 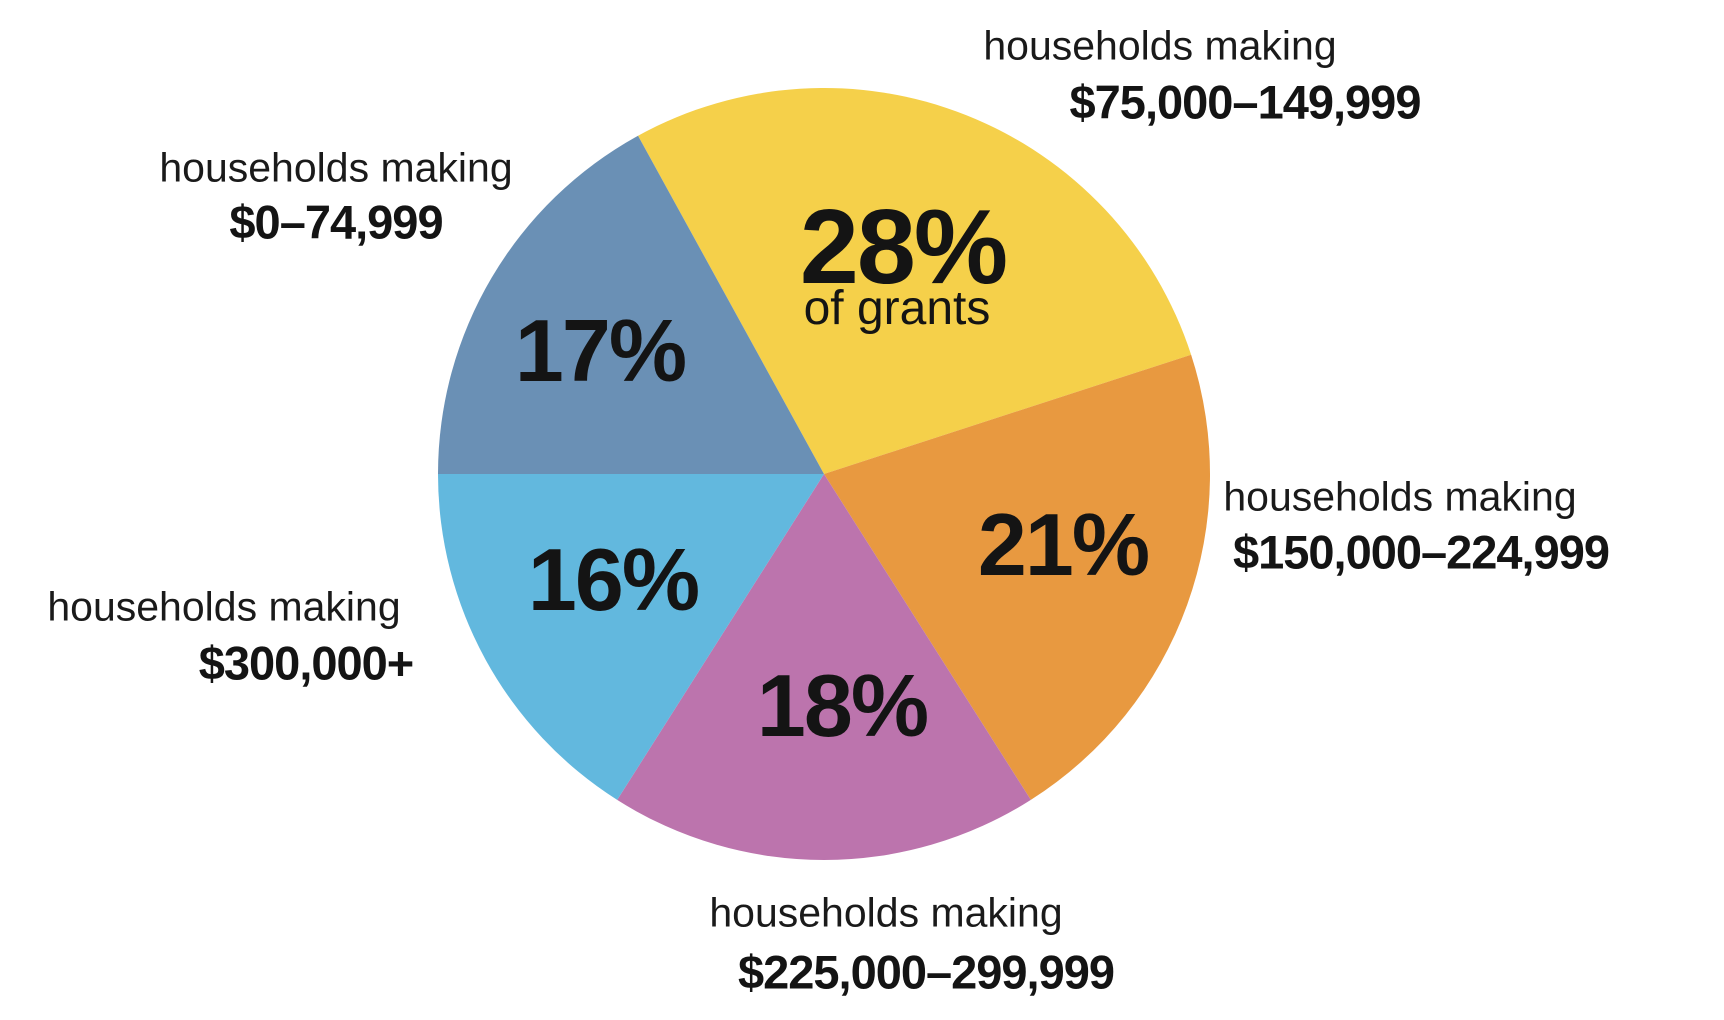 I want to click on slice-percent-label-3: 16%, so click(x=613, y=579).